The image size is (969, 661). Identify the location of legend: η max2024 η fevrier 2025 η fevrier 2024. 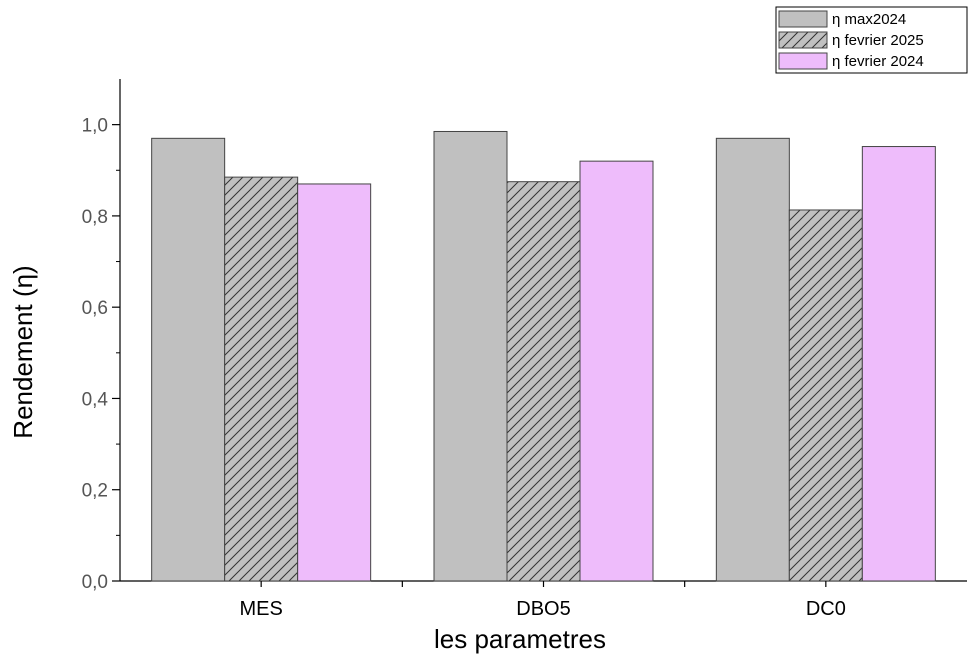
(871, 40).